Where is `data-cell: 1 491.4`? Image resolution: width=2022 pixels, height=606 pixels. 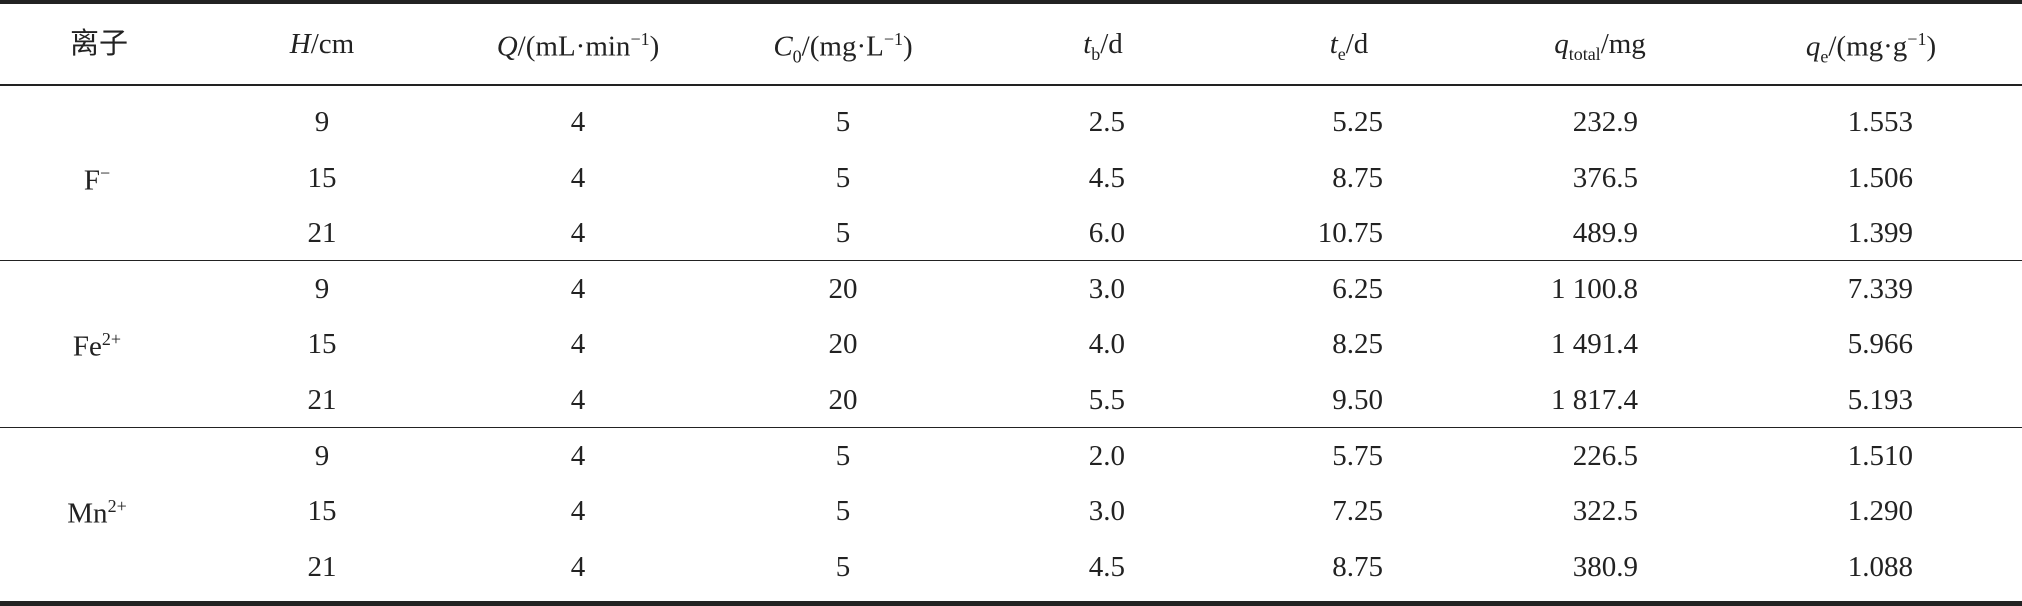 data-cell: 1 491.4 is located at coordinates (1594, 344).